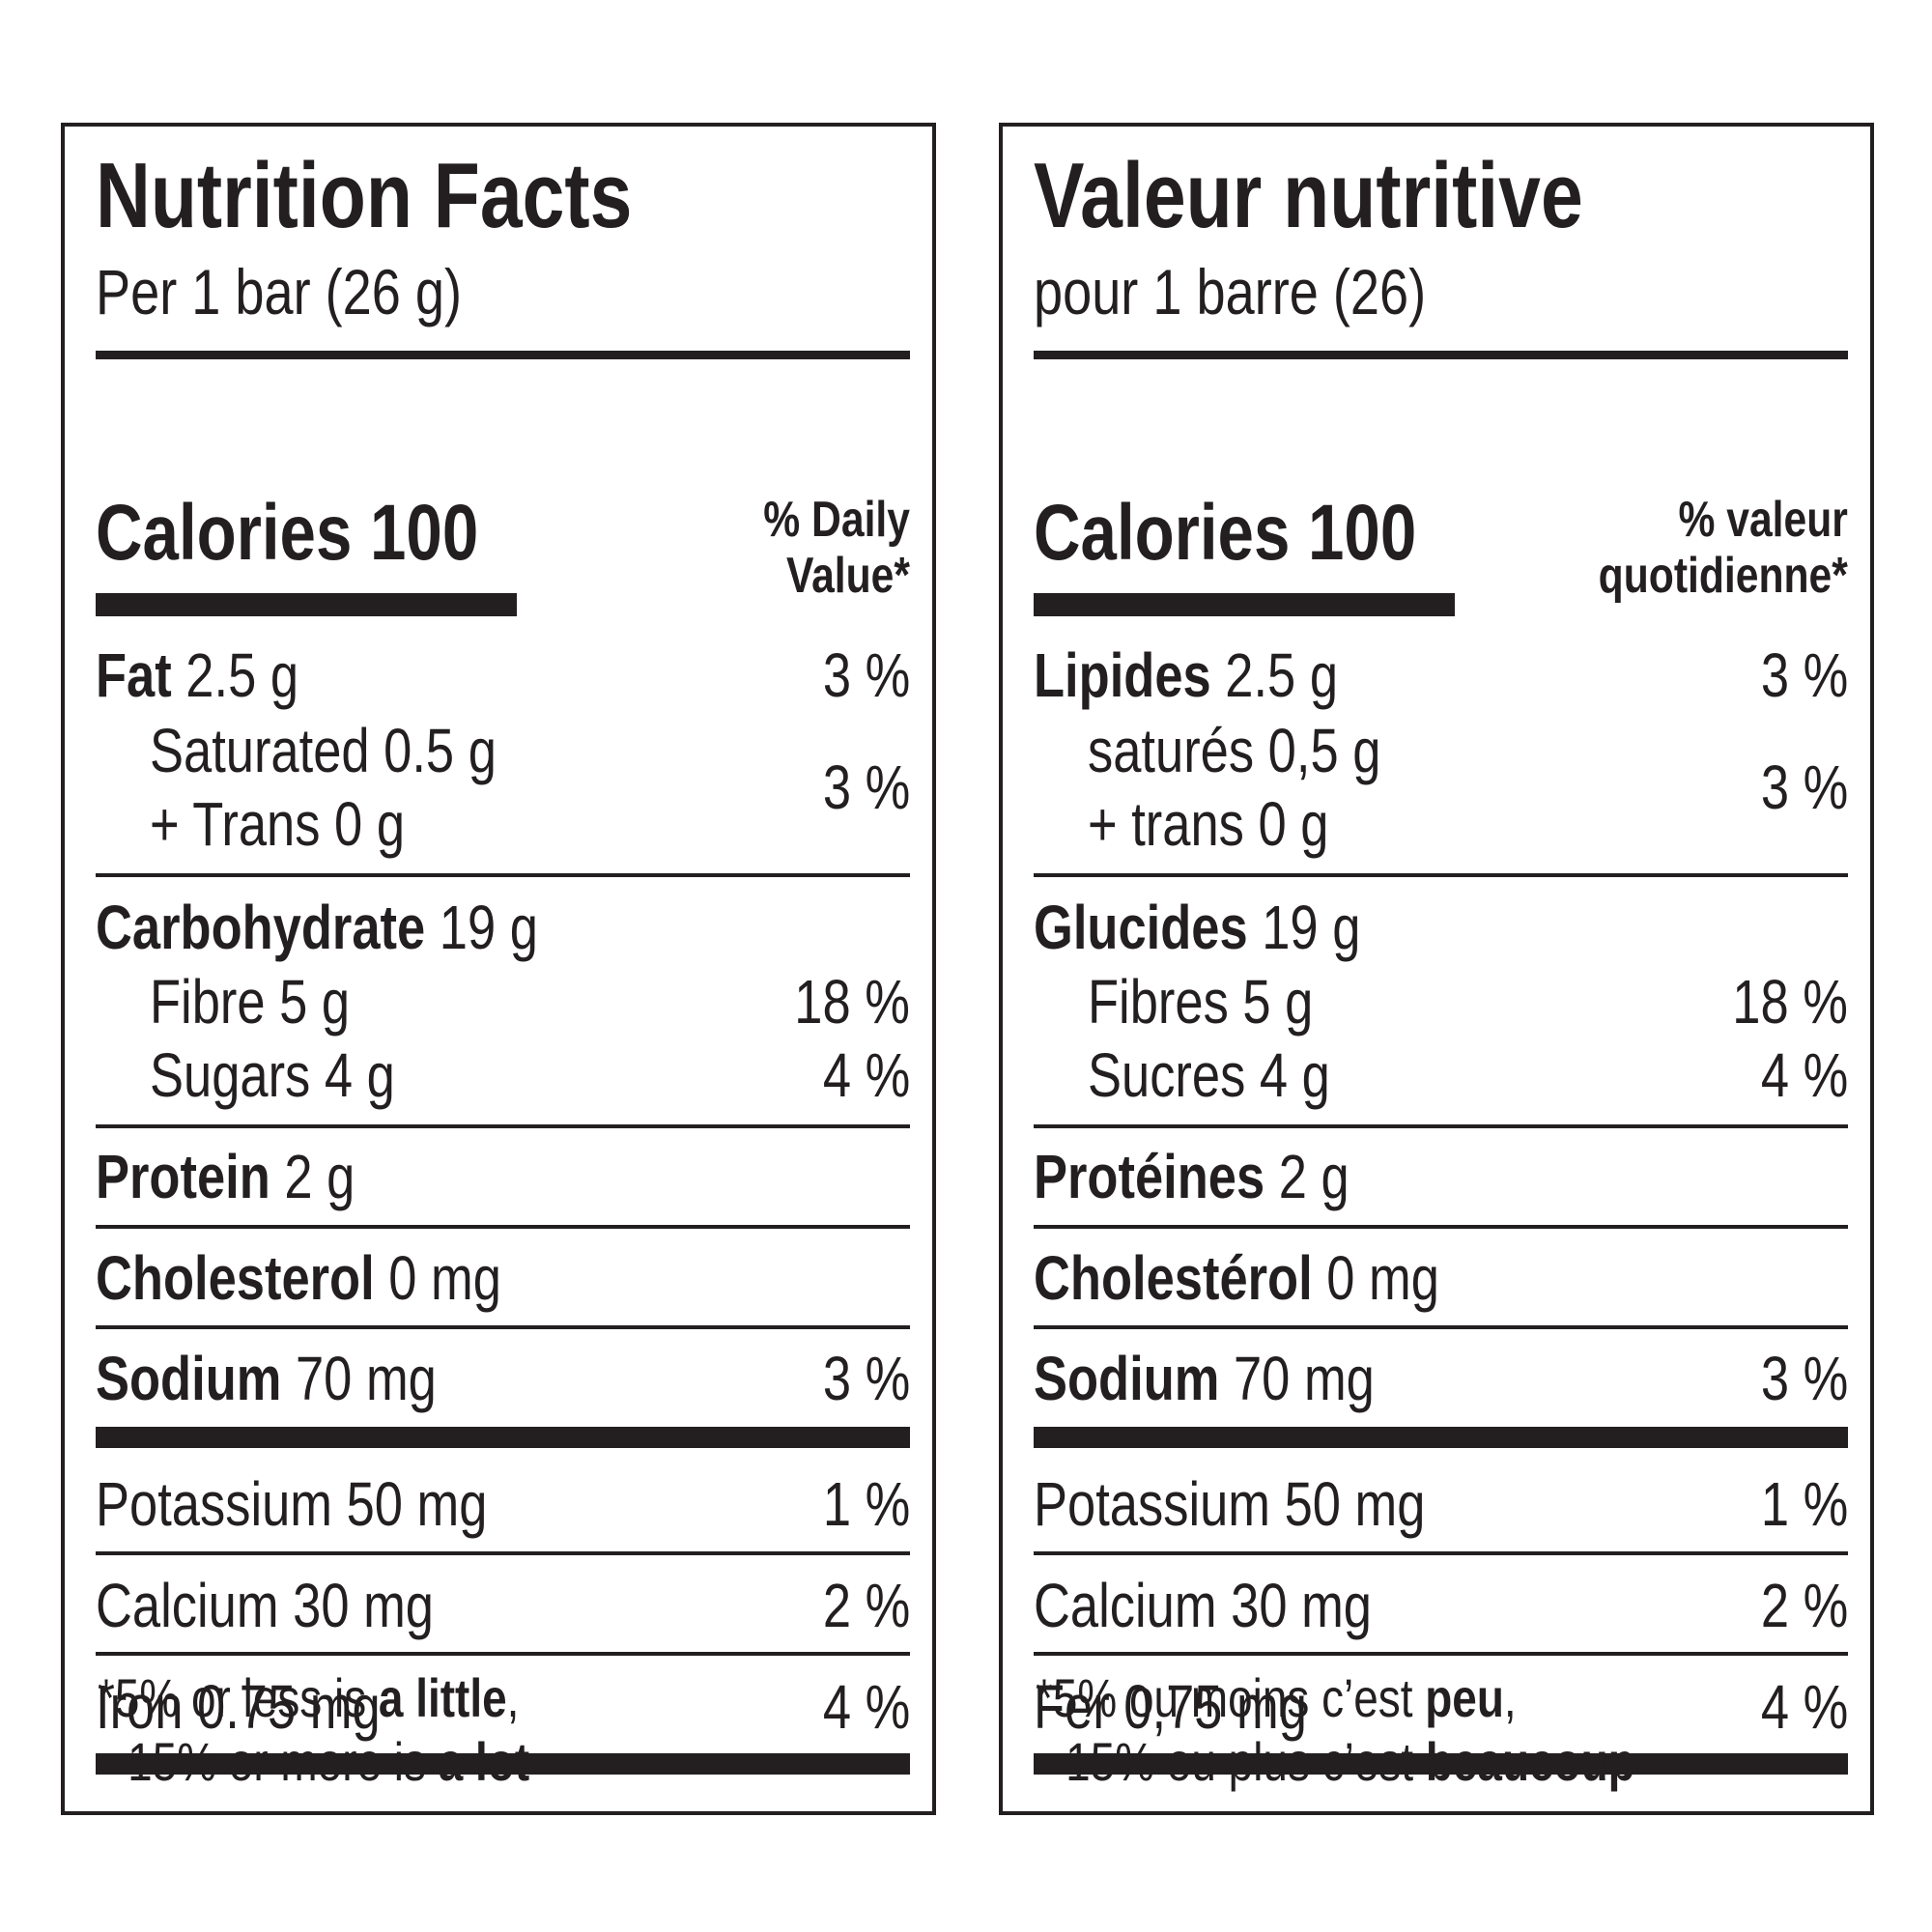 This screenshot has width=1932, height=1932. Describe the element at coordinates (242, 675) in the screenshot. I see `nutrient-amount: 2.5 g` at that location.